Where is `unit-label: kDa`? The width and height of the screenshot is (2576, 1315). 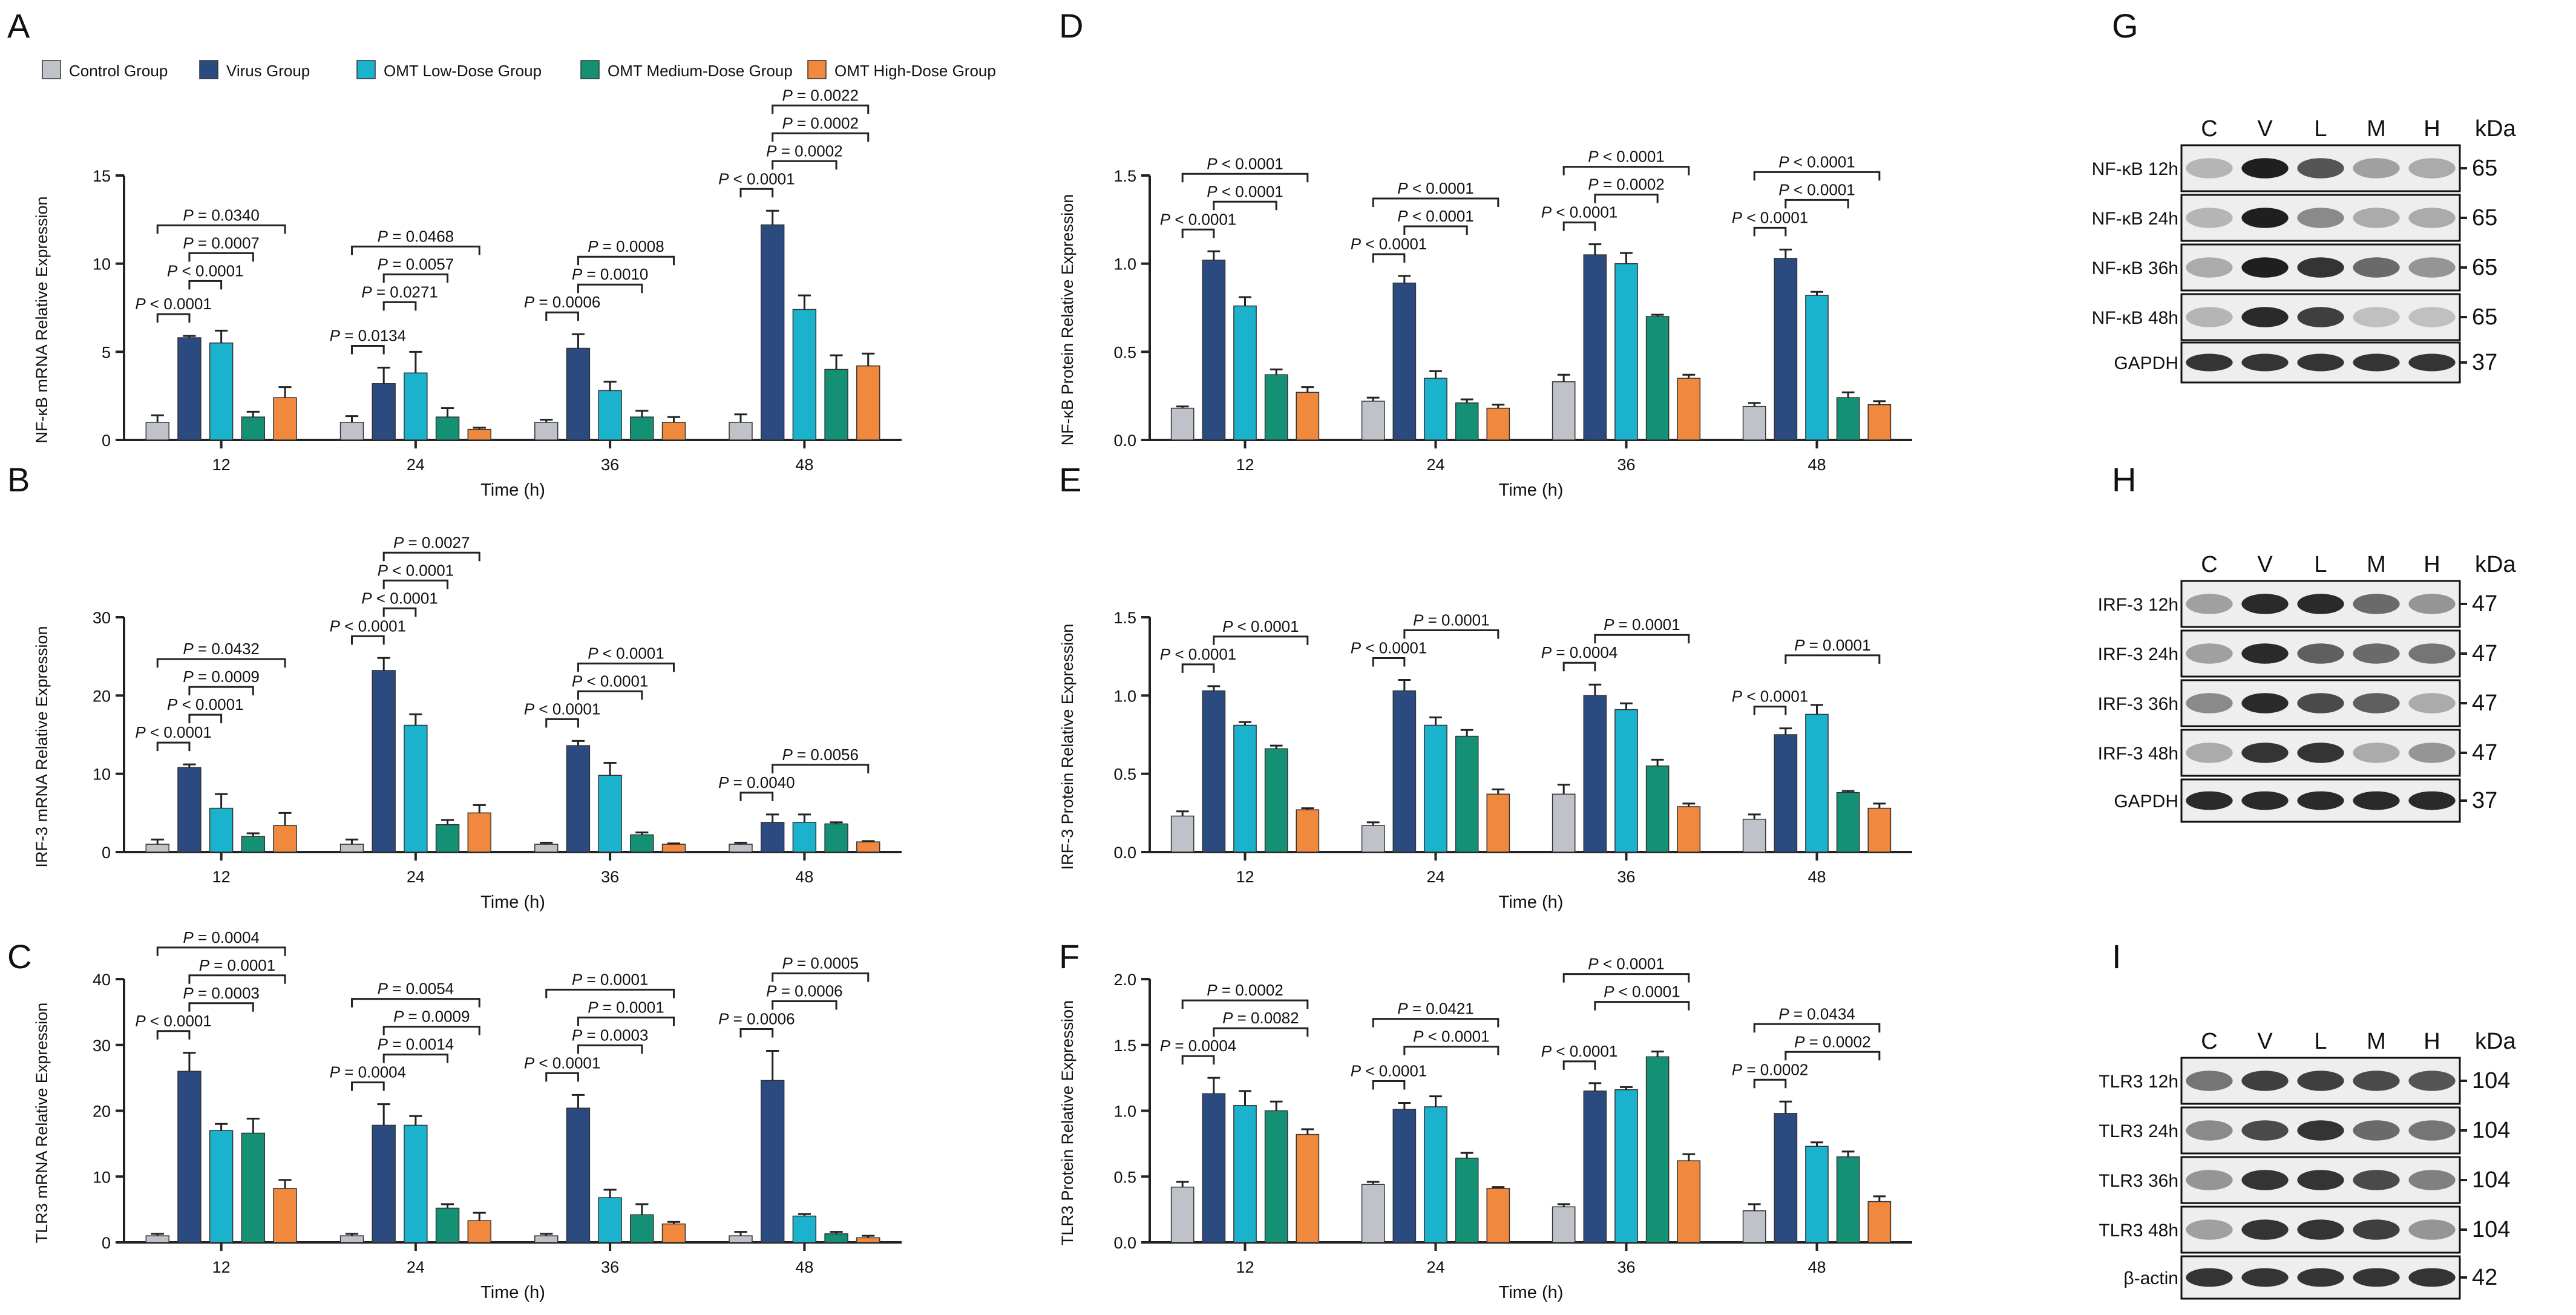
unit-label: kDa is located at coordinates (2495, 564).